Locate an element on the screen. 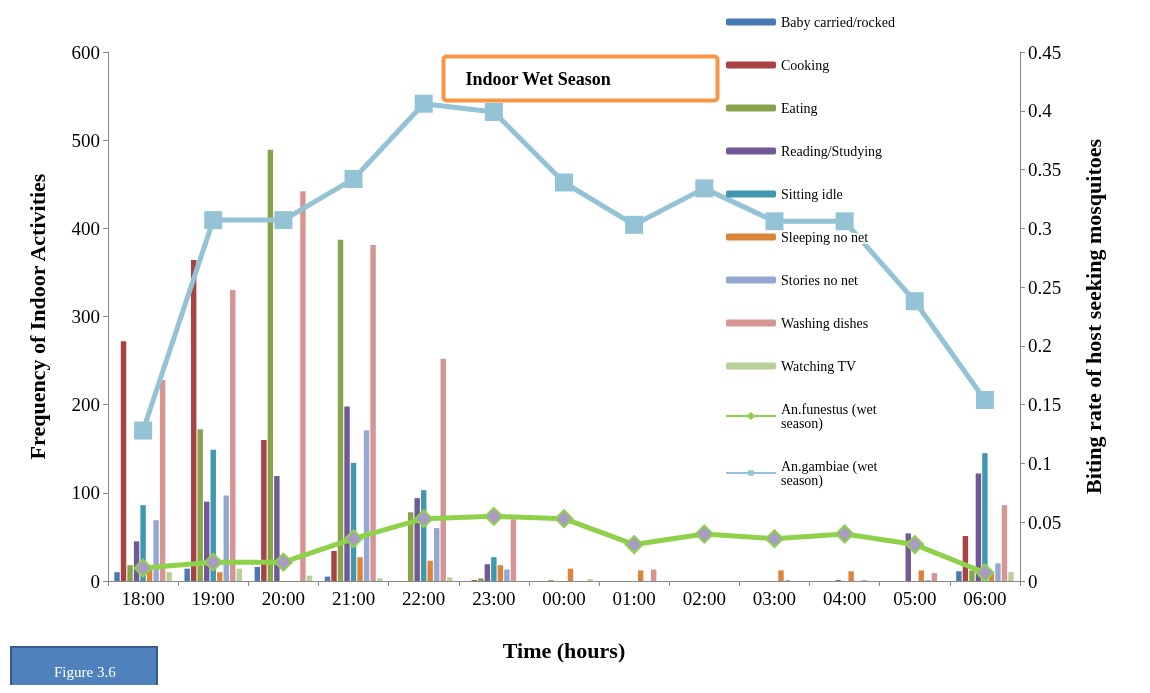 The width and height of the screenshot is (1150, 693). x-tick-label: 01:00 is located at coordinates (634, 598).